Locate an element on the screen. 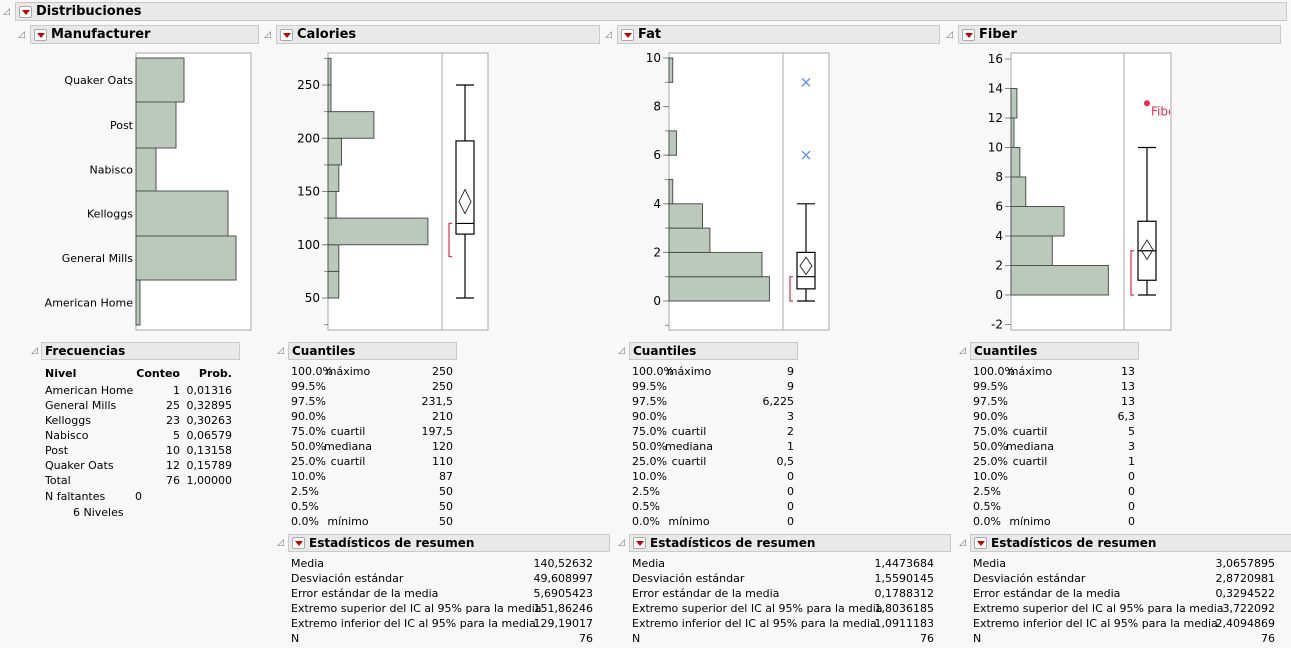 The height and width of the screenshot is (648, 1291). level-name: Nabisco is located at coordinates (67, 435).